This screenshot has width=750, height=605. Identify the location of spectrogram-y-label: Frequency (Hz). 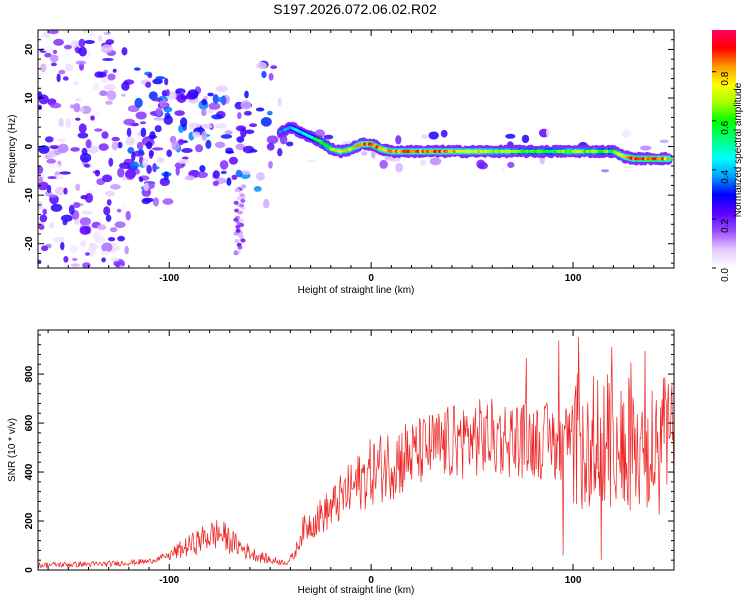
(12, 149).